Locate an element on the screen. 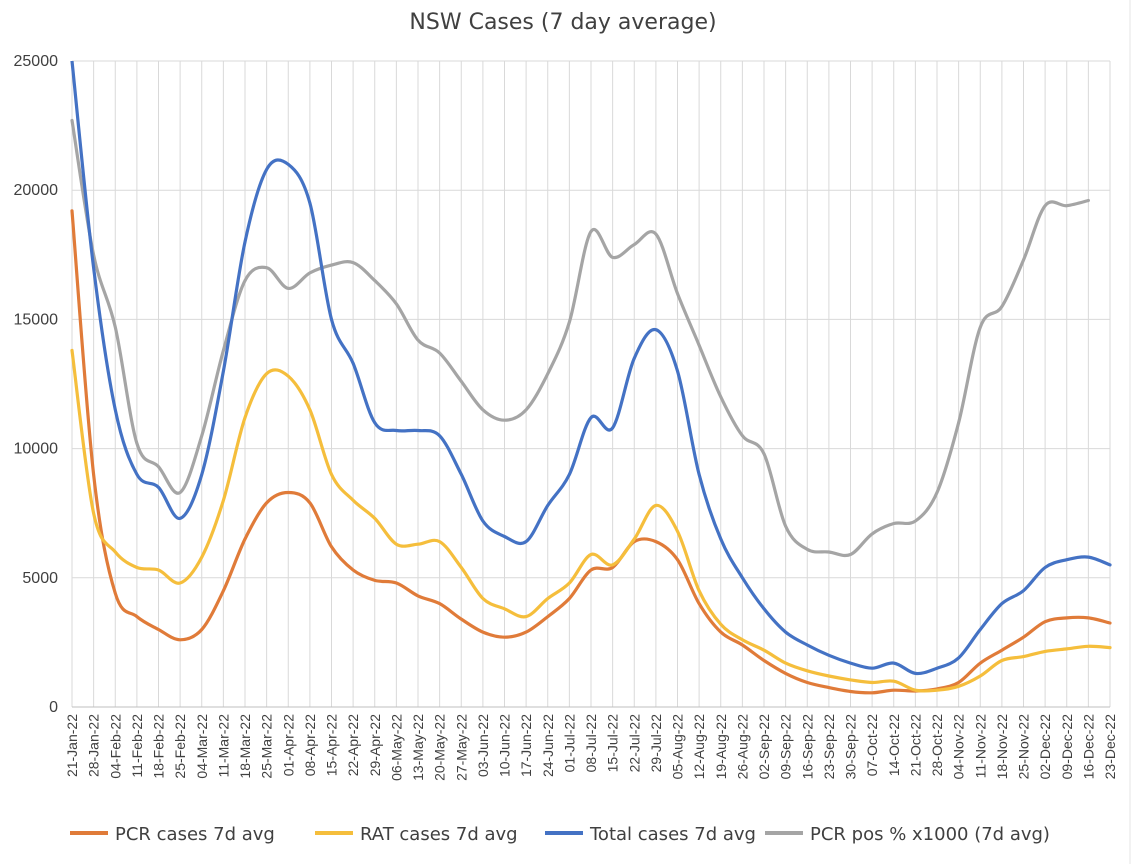  x-tick-label: 28-Jan-22 is located at coordinates (94, 745).